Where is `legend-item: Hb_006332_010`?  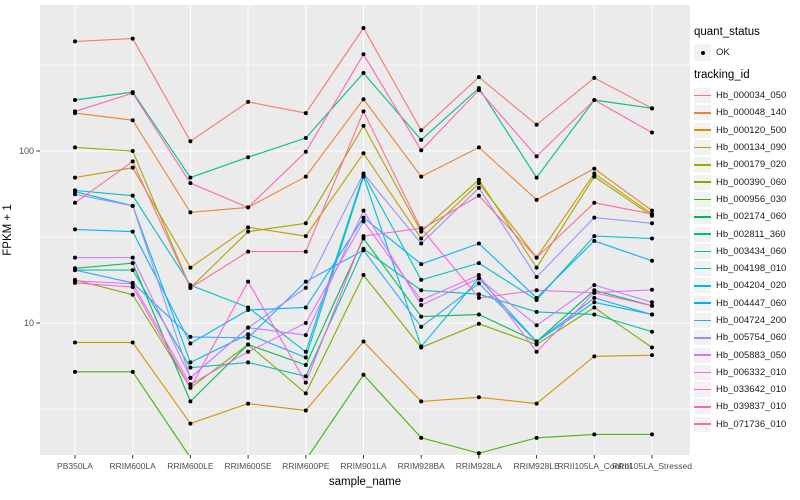
legend-item: Hb_006332_010 is located at coordinates (746, 372).